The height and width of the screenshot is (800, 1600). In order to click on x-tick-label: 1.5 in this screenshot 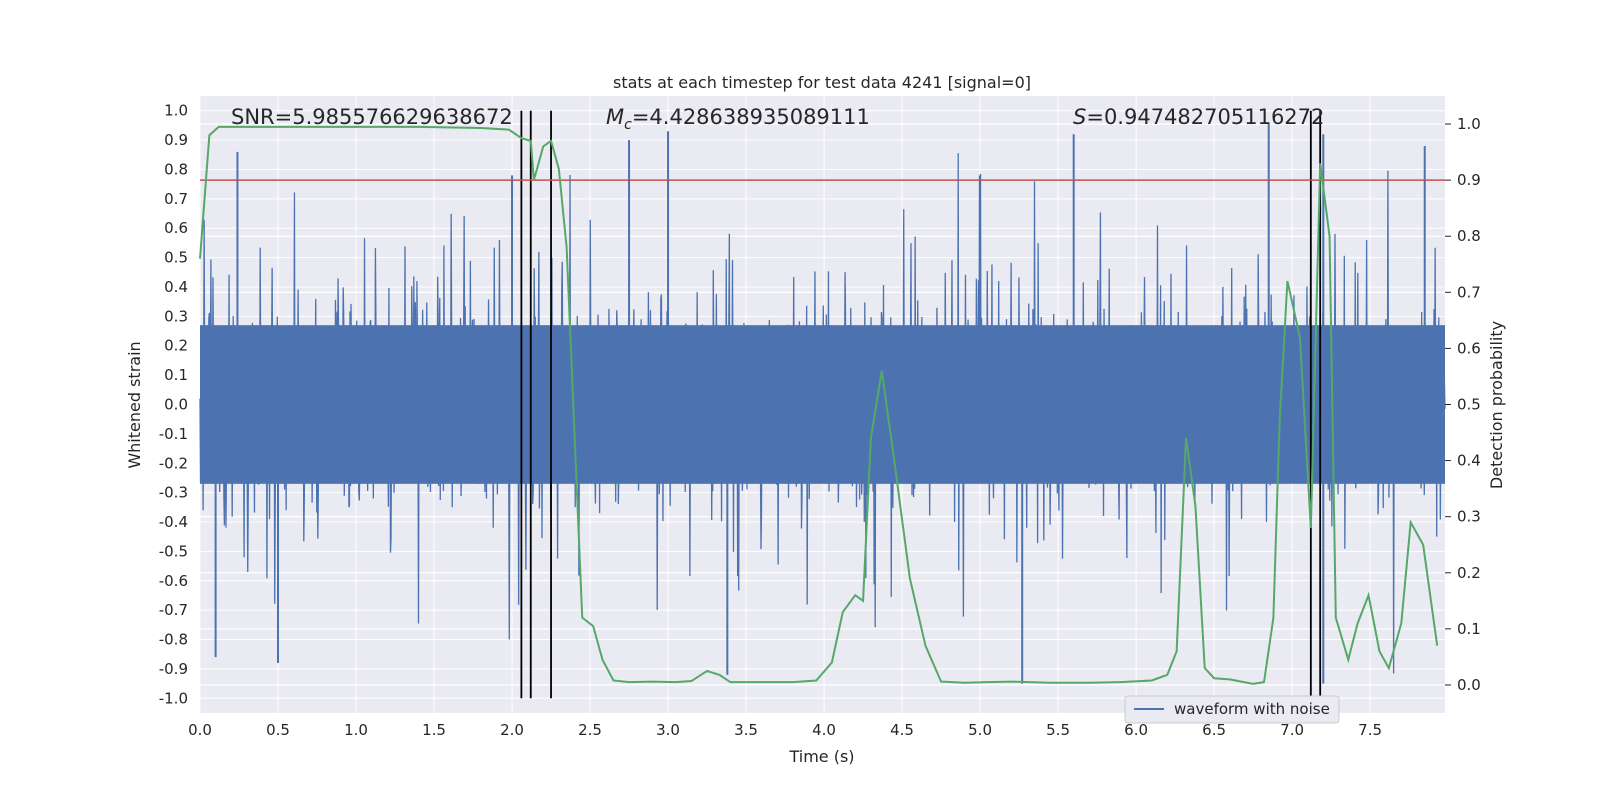, I will do `click(434, 730)`.